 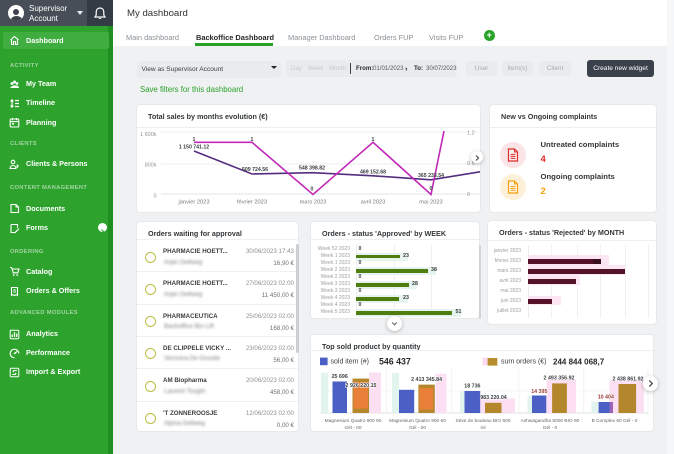 I want to click on svg-text: 1.2, so click(x=471, y=134).